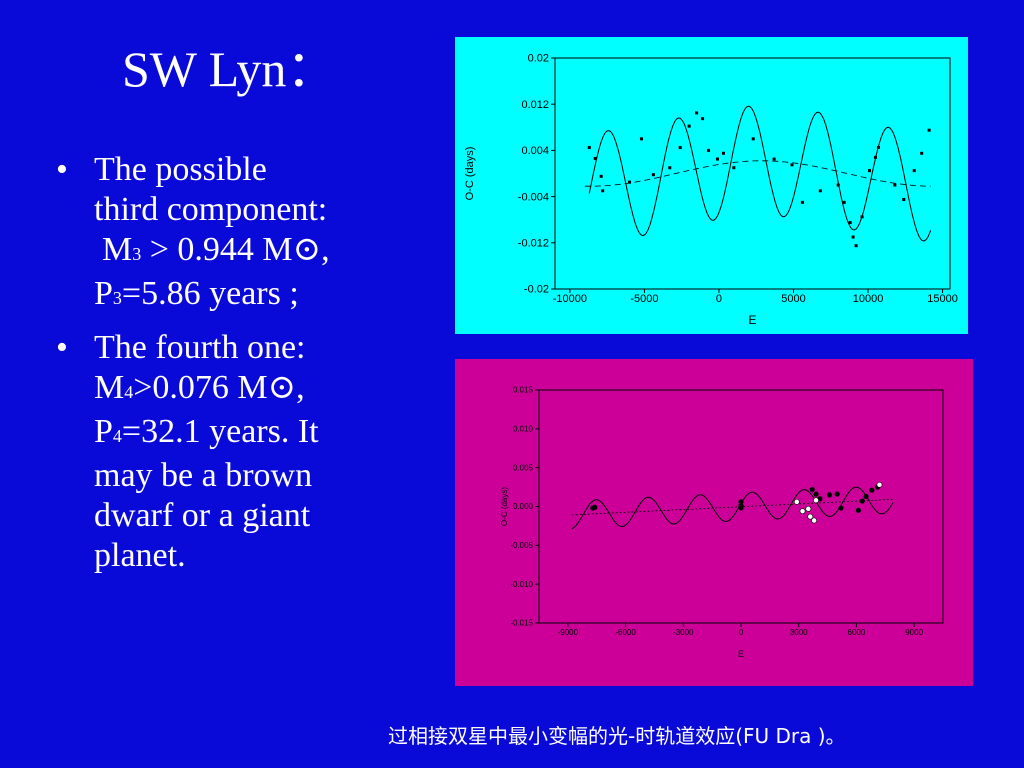 The width and height of the screenshot is (1024, 768). Describe the element at coordinates (523, 390) in the screenshot. I see `y-tick-label: 0.015` at that location.